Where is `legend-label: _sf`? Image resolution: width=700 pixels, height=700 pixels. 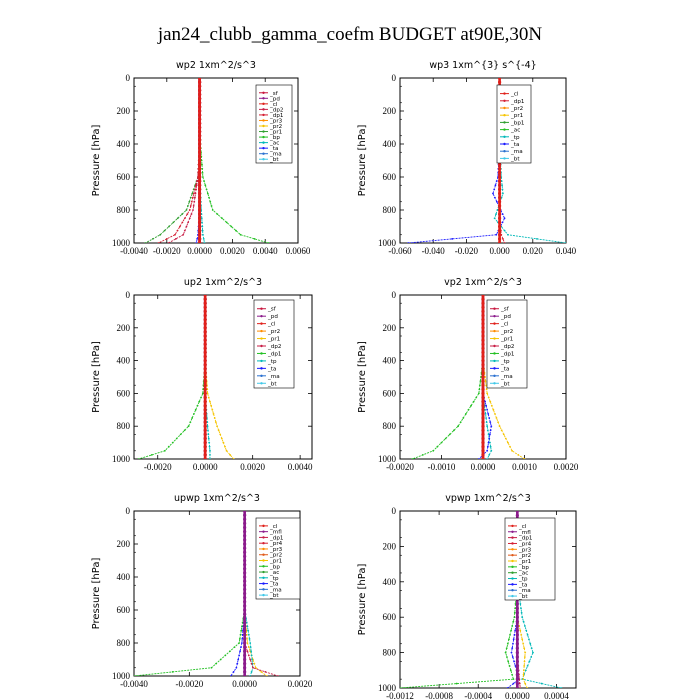
legend-label: _sf is located at coordinates (505, 310).